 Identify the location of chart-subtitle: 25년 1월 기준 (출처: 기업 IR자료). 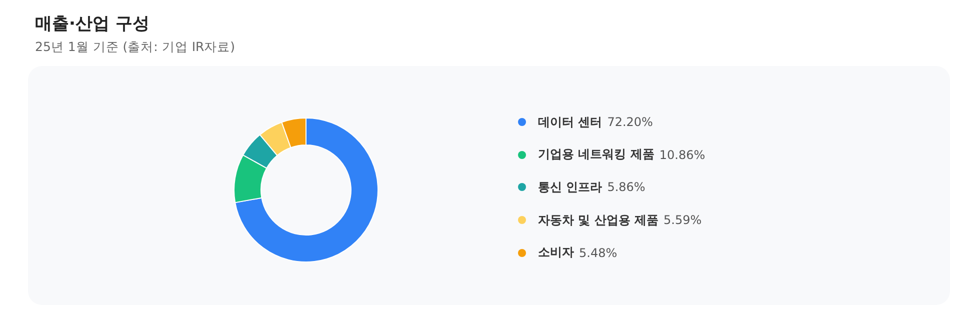
(135, 47).